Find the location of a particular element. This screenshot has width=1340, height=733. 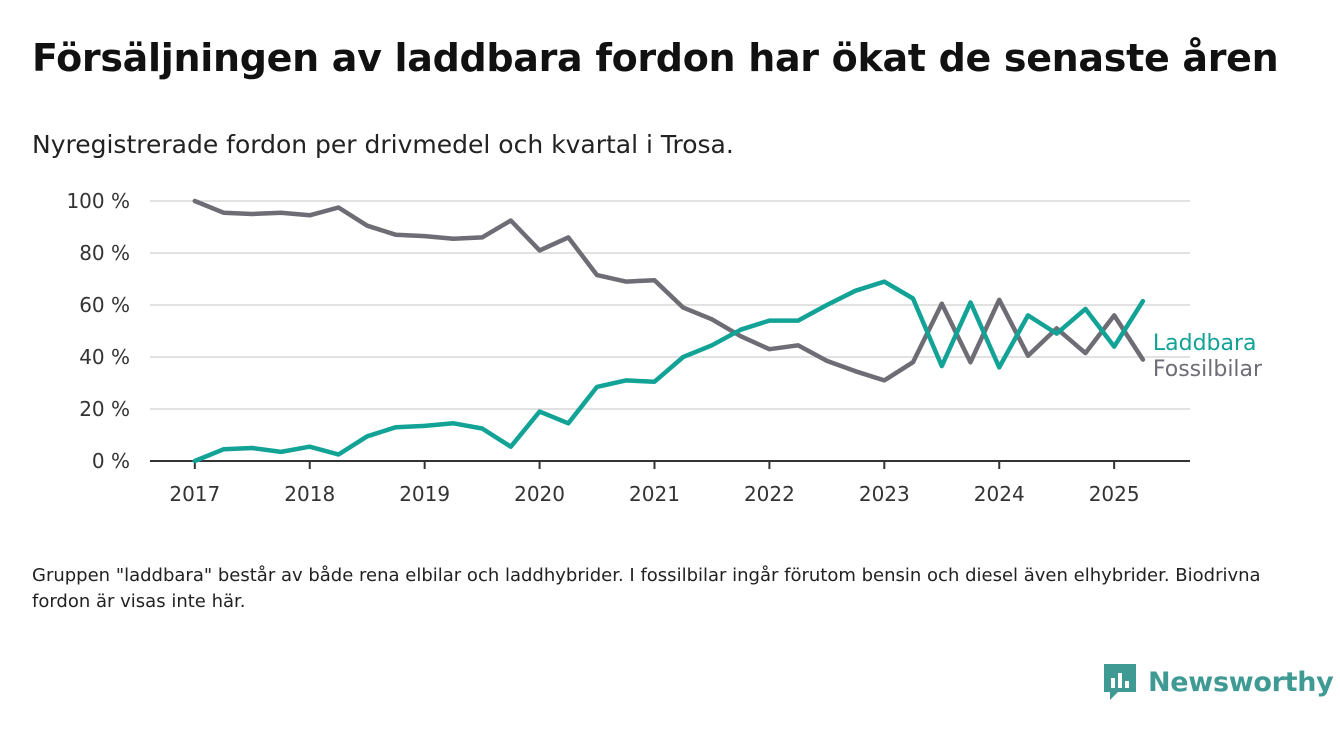

x-axis-labels: 2017 2018 2019 2020 2021 2022 2023 2024 2025 is located at coordinates (654, 494).